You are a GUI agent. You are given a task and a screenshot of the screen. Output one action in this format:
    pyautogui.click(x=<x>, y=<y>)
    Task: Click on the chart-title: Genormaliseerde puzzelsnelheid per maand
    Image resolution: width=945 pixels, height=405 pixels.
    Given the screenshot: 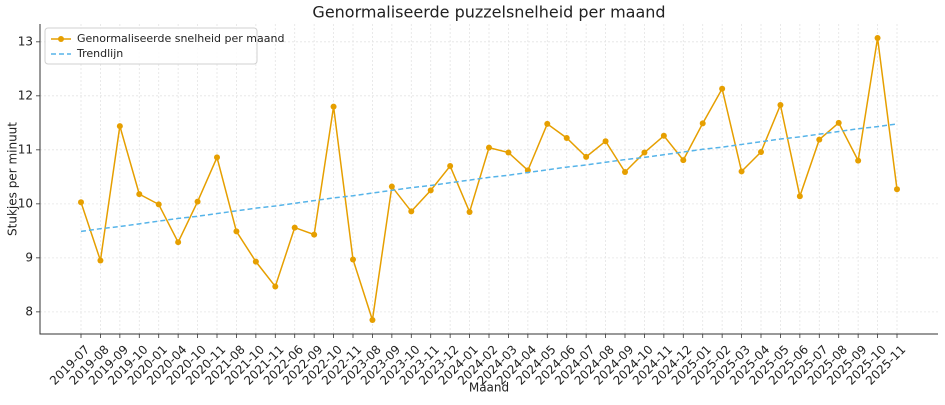 What is the action you would take?
    pyautogui.click(x=488, y=12)
    